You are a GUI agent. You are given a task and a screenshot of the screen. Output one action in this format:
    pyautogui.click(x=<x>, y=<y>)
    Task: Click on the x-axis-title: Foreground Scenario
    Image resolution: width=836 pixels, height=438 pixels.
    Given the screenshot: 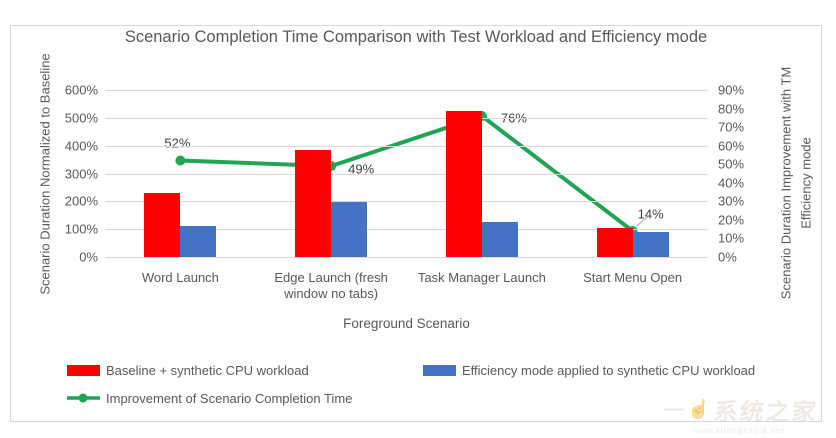 What is the action you would take?
    pyautogui.click(x=406, y=323)
    